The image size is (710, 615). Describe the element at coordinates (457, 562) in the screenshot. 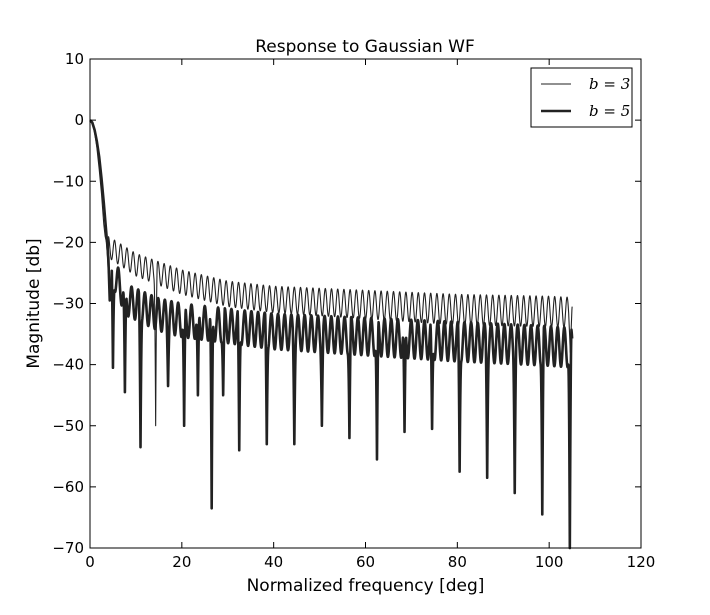

I see `x-tick-label-80: 80` at that location.